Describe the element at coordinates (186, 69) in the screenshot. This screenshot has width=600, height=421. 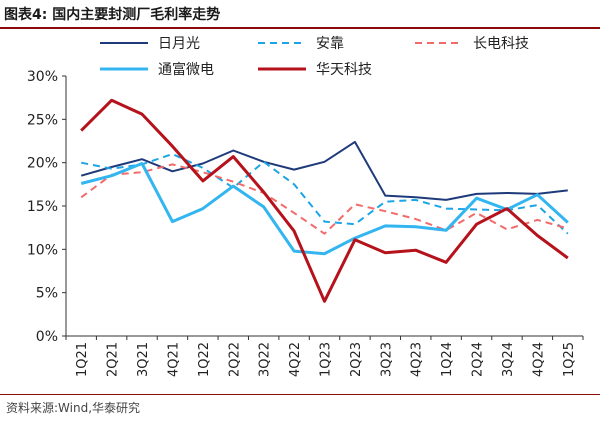
I see `legend-label: 通富微电` at that location.